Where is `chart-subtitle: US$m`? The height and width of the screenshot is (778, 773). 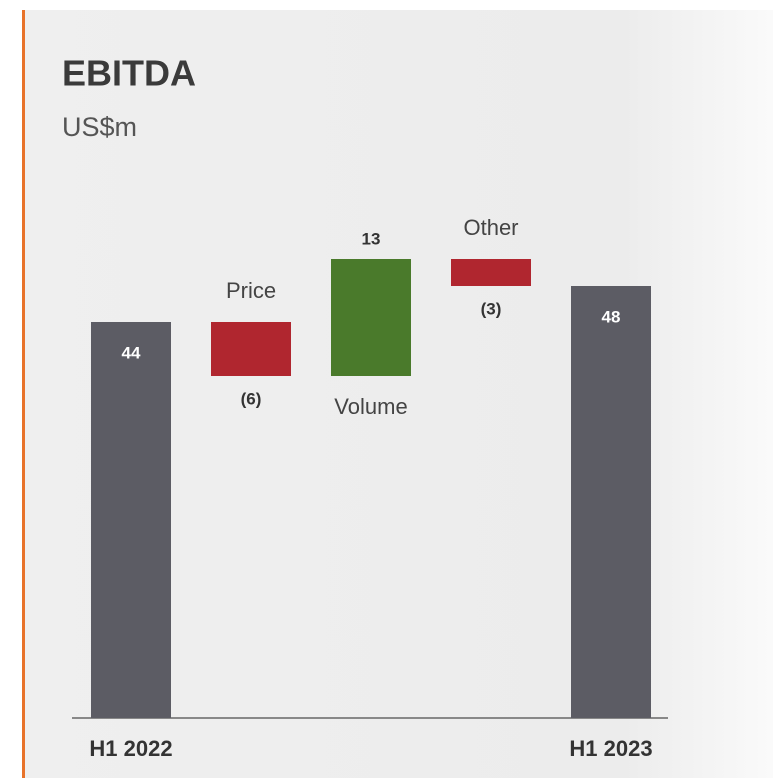
chart-subtitle: US$m is located at coordinates (99, 127).